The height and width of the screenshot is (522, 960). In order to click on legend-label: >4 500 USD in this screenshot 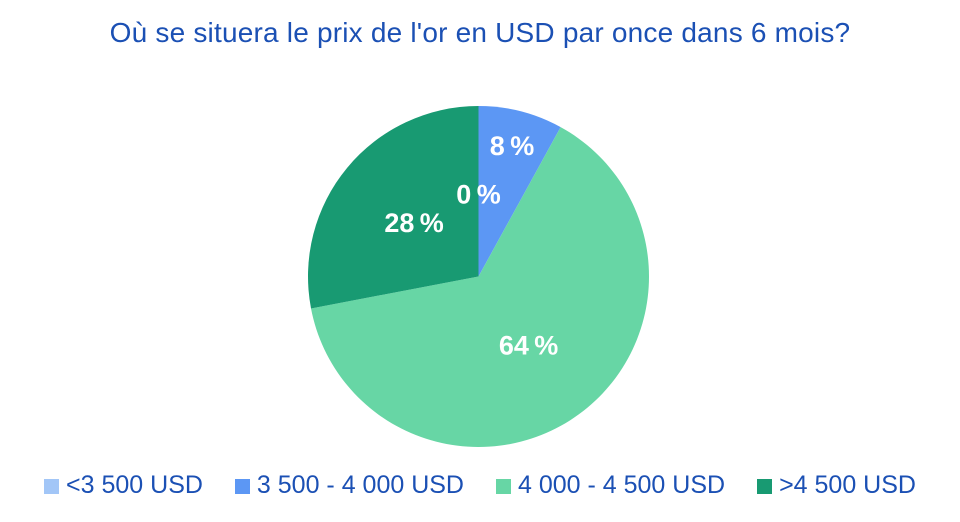, I will do `click(847, 485)`.